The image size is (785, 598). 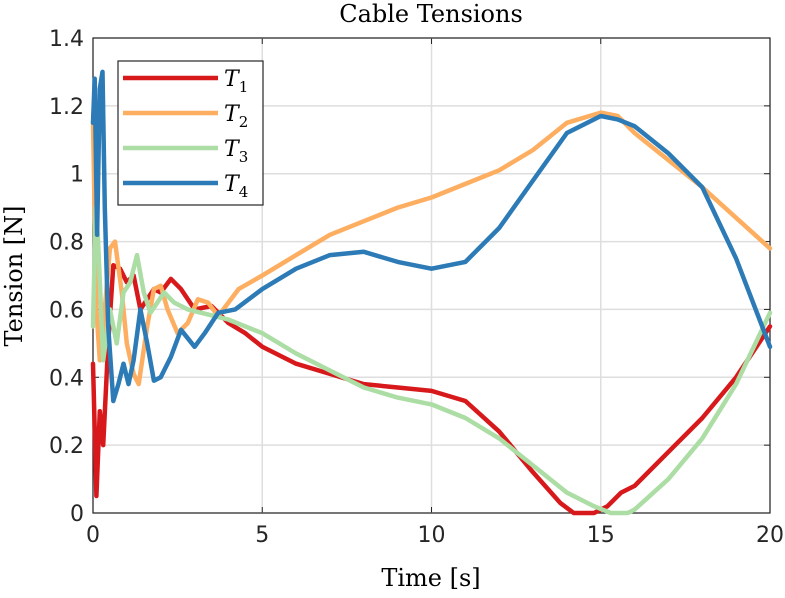 I want to click on x-tick-label: 15, so click(x=601, y=535).